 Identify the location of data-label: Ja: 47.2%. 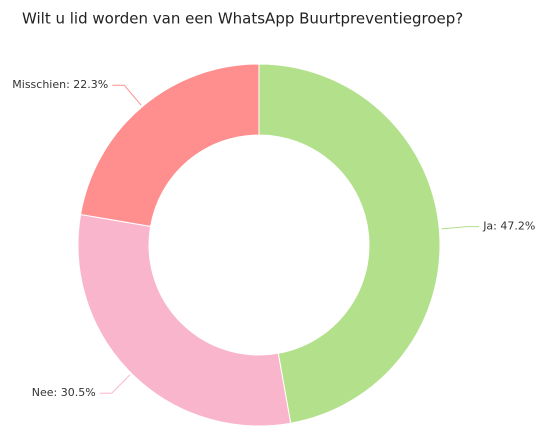
(508, 226).